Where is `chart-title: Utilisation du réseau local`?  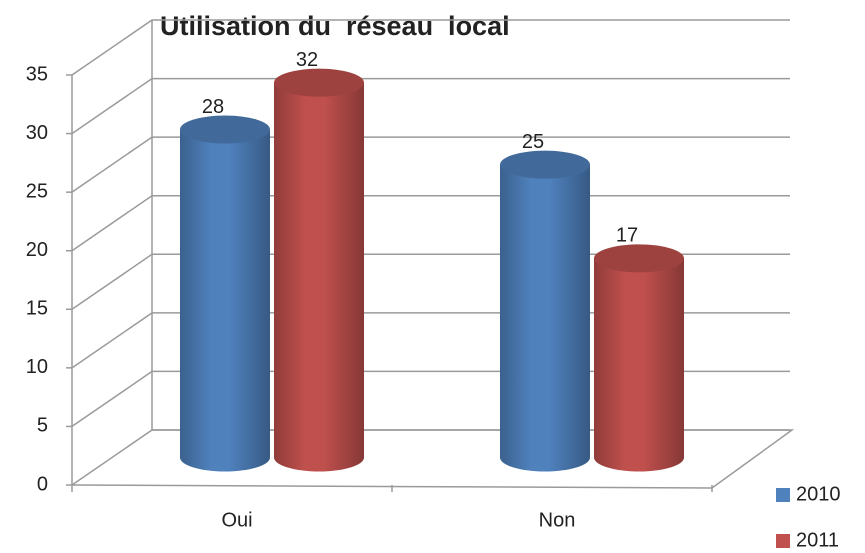 chart-title: Utilisation du réseau local is located at coordinates (335, 26).